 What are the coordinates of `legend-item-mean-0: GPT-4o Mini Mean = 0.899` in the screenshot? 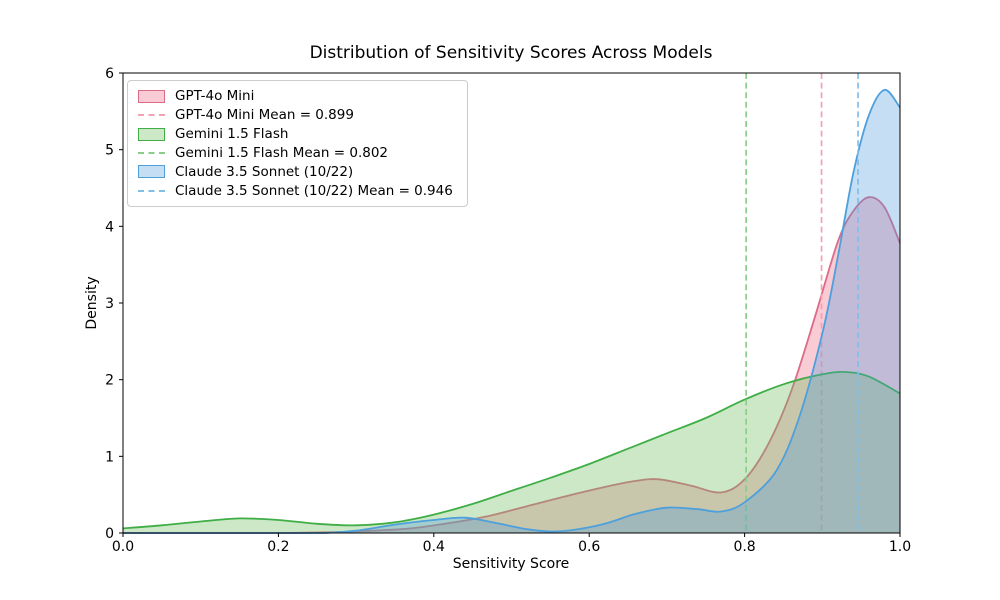 It's located at (297, 115).